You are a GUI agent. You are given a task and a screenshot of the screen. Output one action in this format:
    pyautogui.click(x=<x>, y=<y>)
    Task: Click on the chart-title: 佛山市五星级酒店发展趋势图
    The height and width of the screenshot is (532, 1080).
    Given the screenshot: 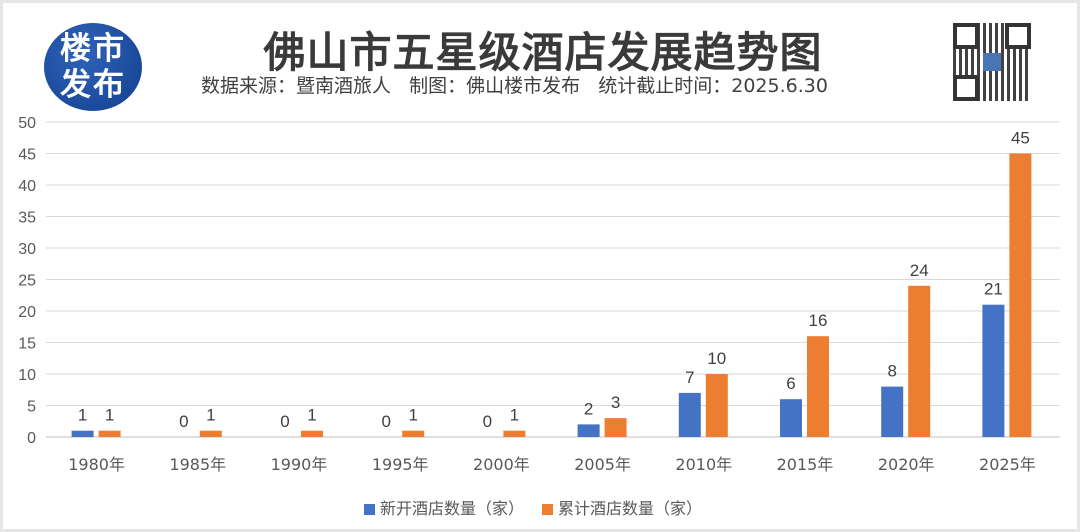 What is the action you would take?
    pyautogui.click(x=543, y=52)
    